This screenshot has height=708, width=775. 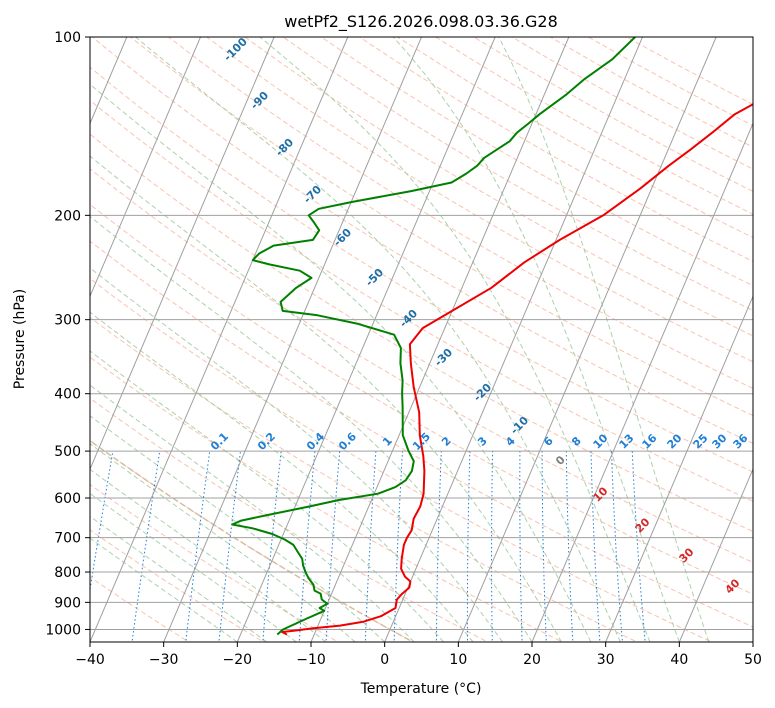 I want to click on x-tick-label: 20, so click(x=532, y=660).